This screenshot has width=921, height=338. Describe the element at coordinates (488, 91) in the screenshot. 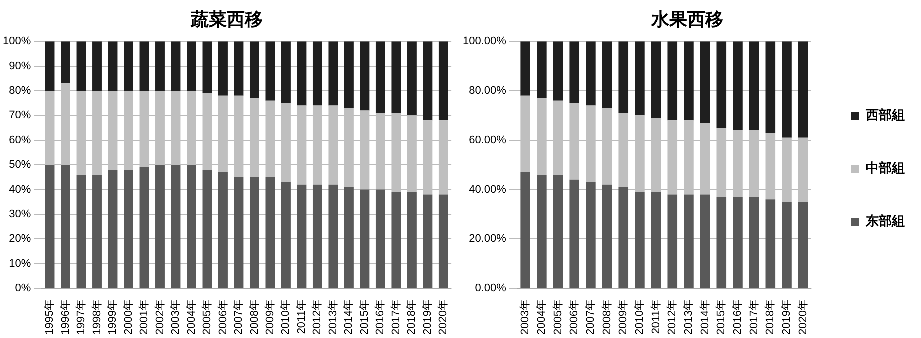

I see `y-tick-label: 80.00%` at that location.